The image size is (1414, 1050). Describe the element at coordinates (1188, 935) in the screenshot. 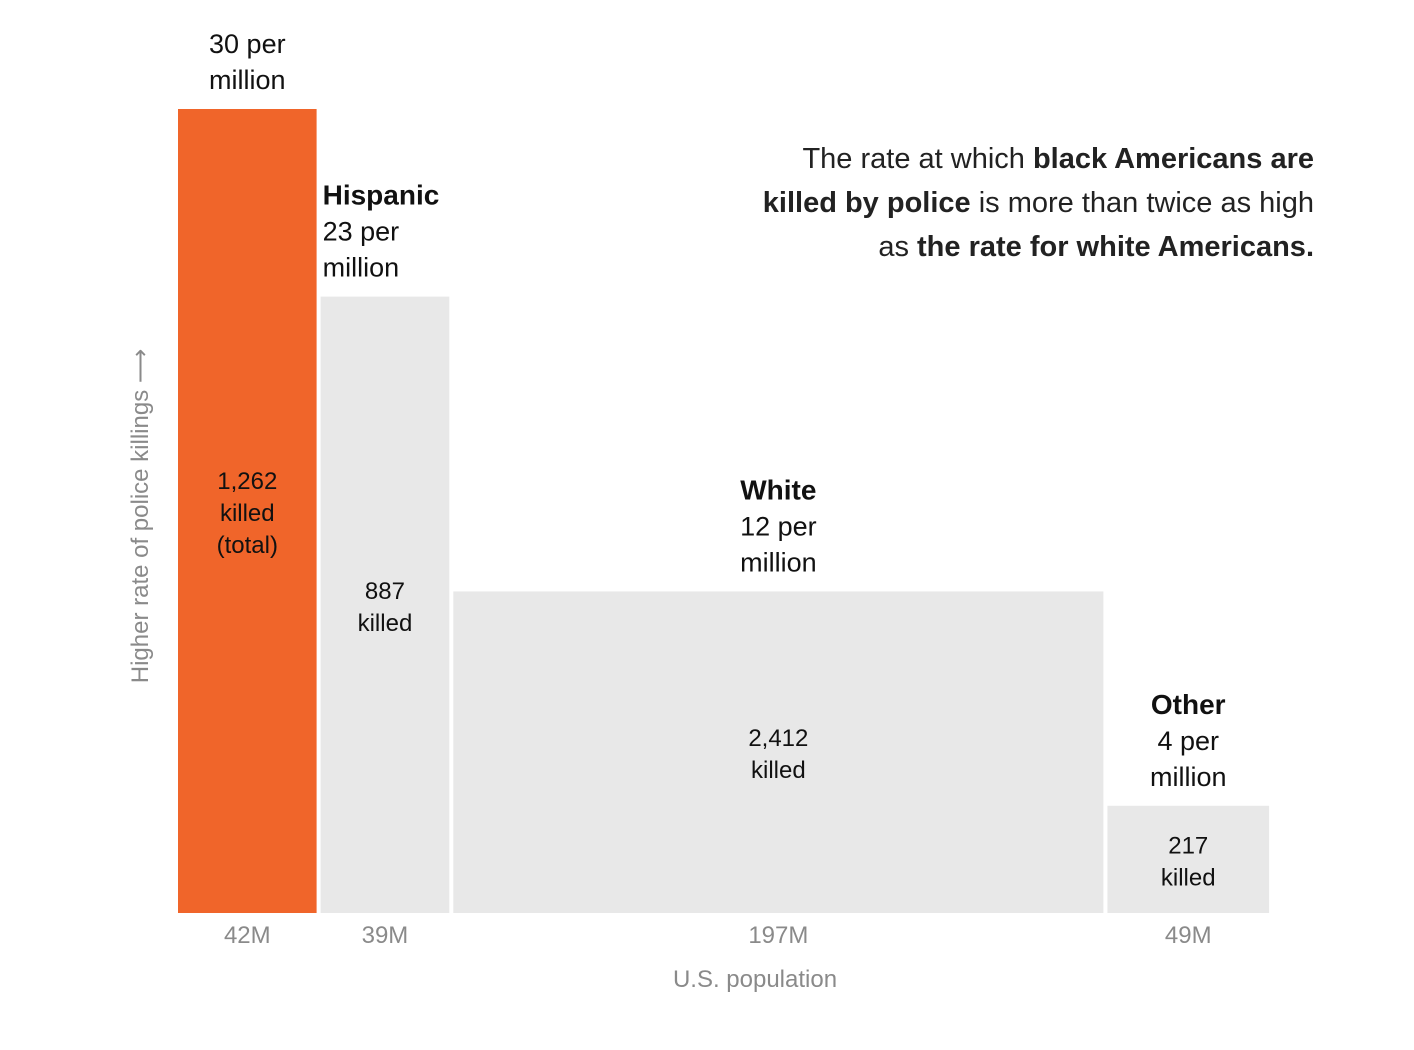

I see `x-tick-label: 49M` at that location.